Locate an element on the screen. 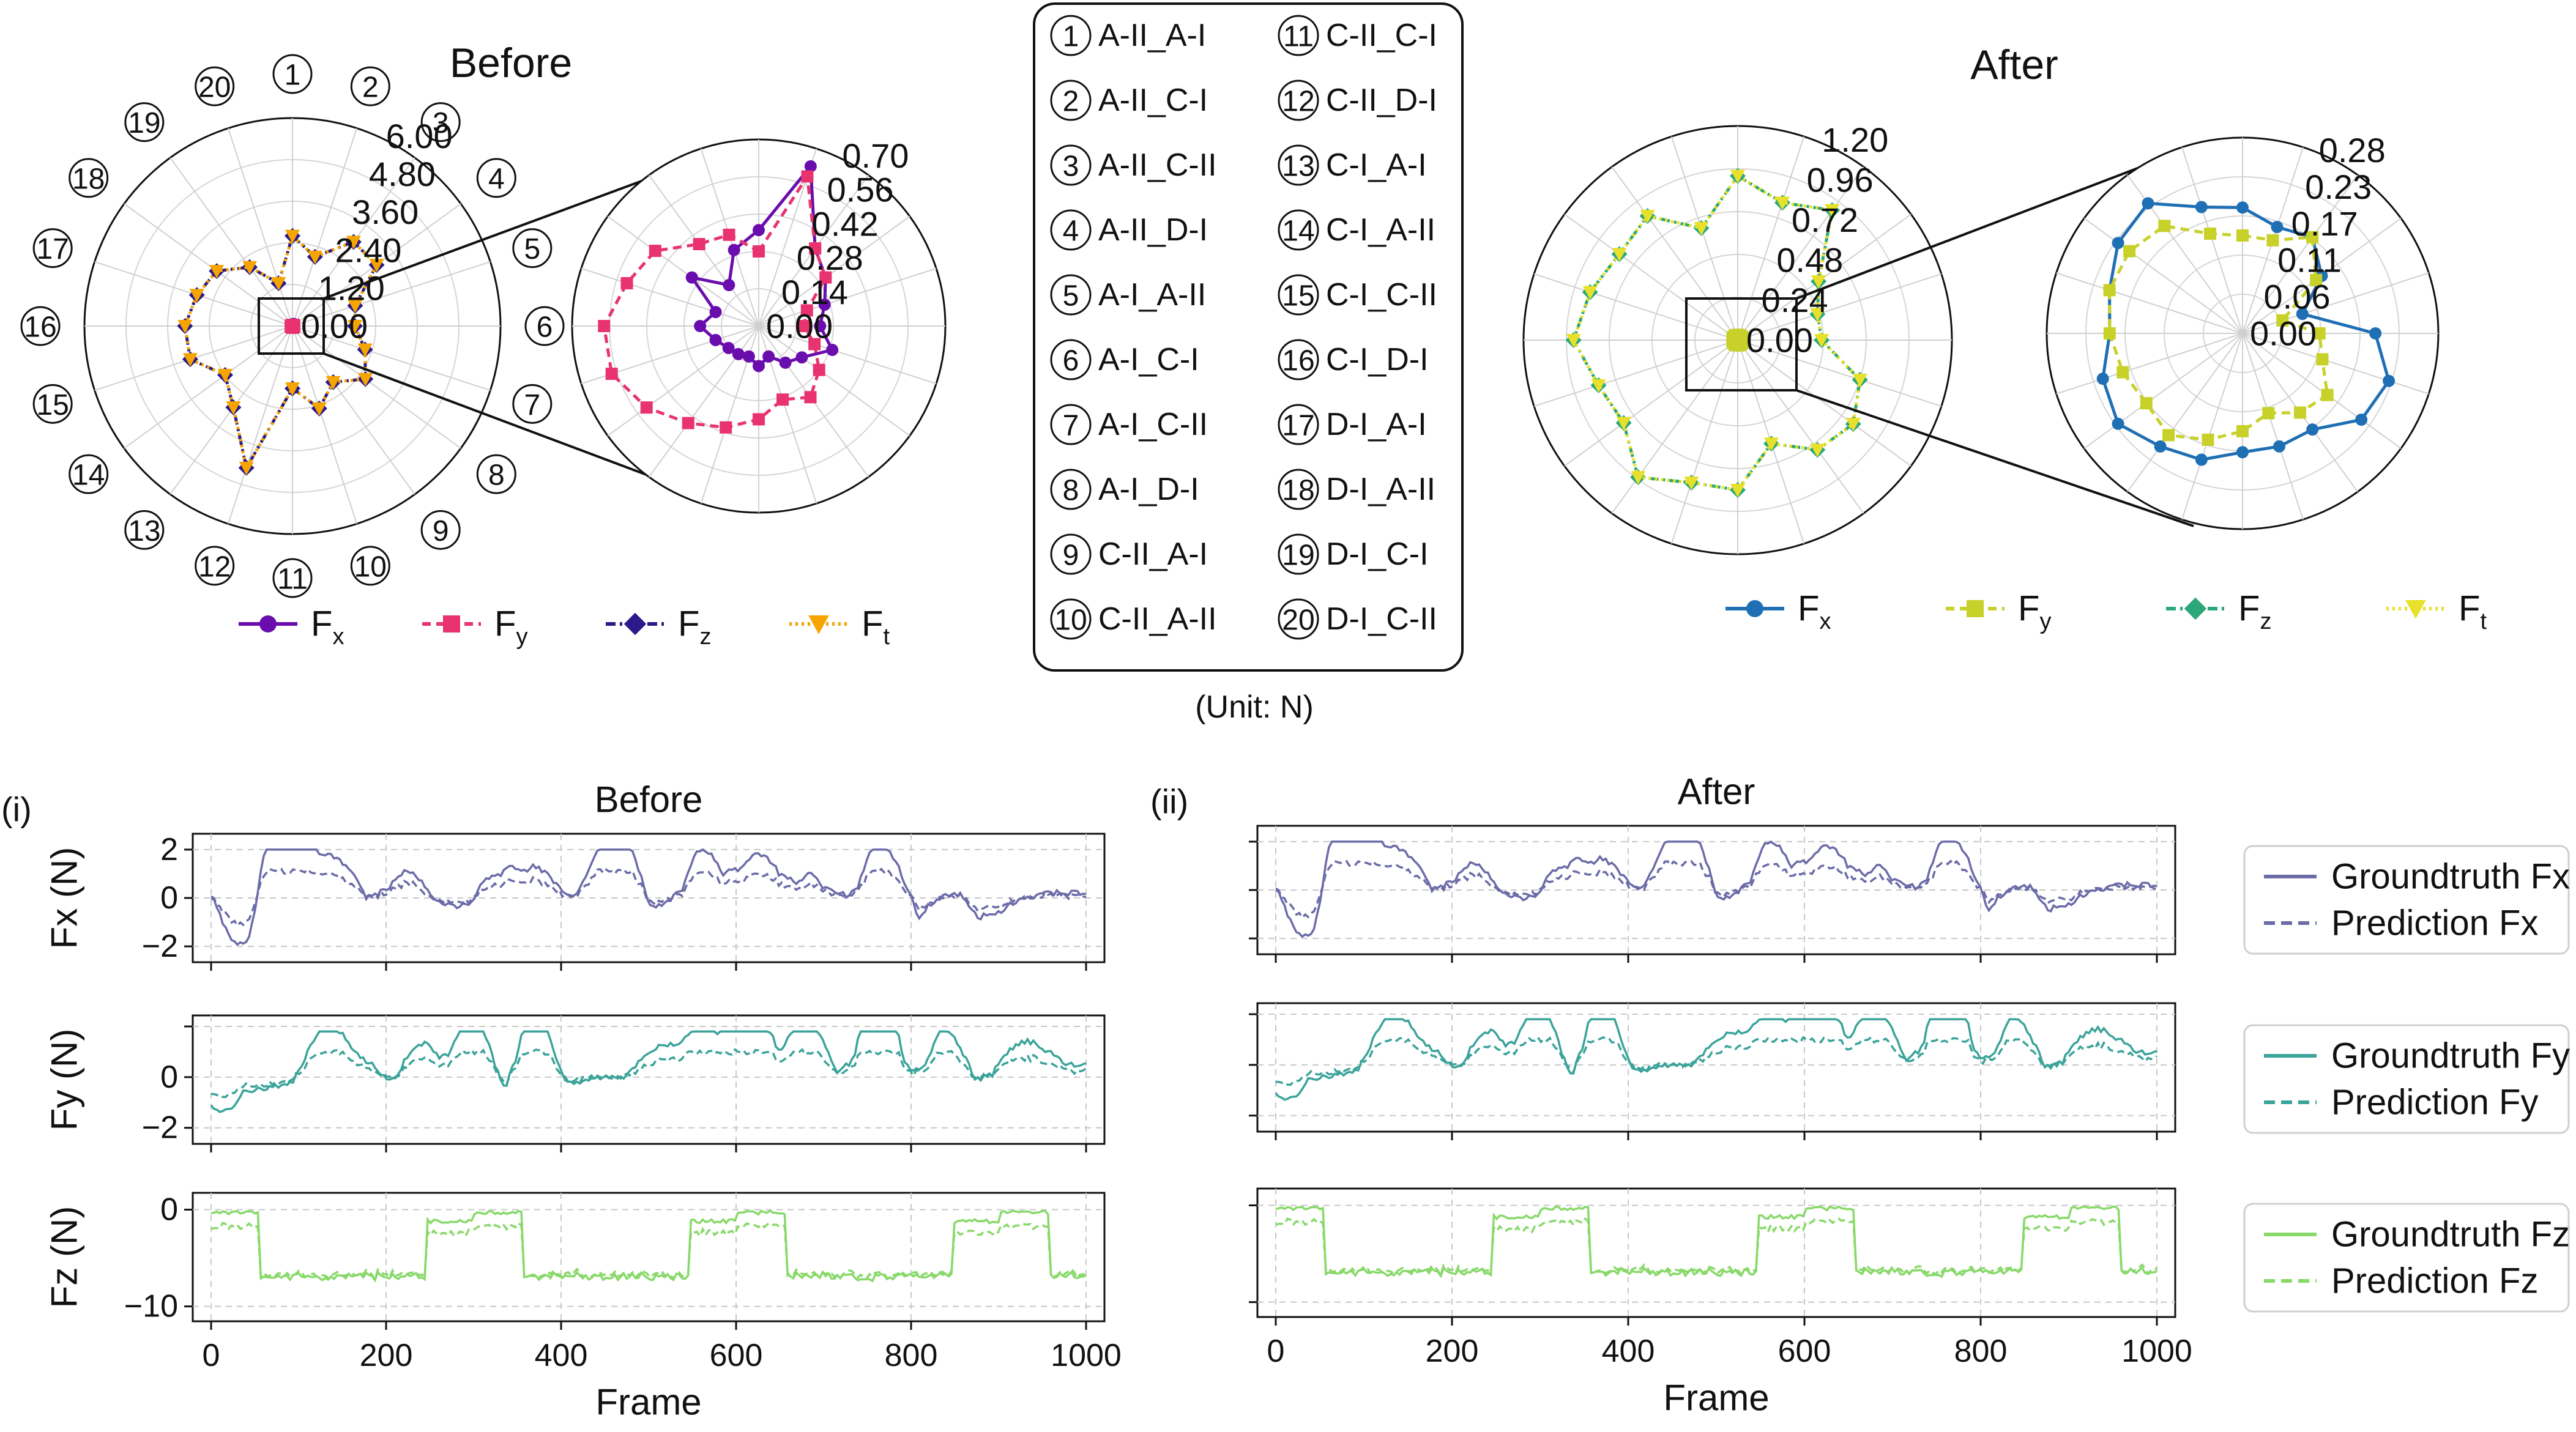 The height and width of the screenshot is (1432, 2576). key-label: A-II_A-I is located at coordinates (1152, 35).